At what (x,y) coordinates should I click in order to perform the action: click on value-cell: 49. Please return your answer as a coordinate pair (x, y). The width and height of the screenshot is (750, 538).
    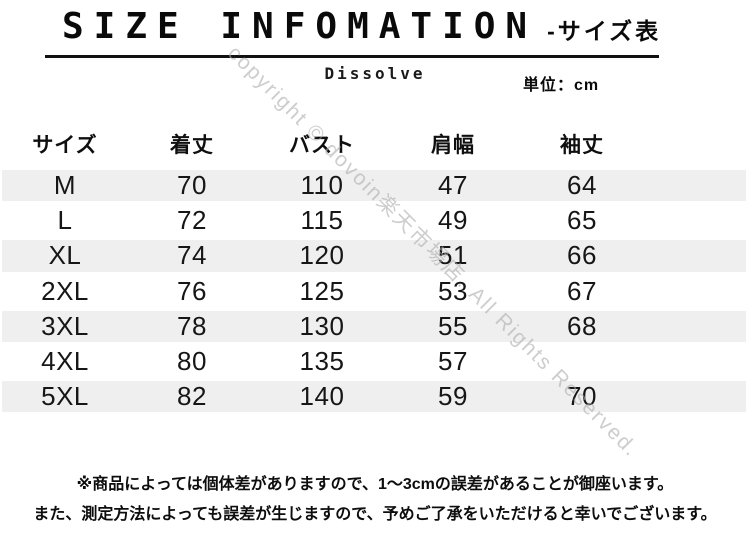
    Looking at the image, I should click on (453, 220).